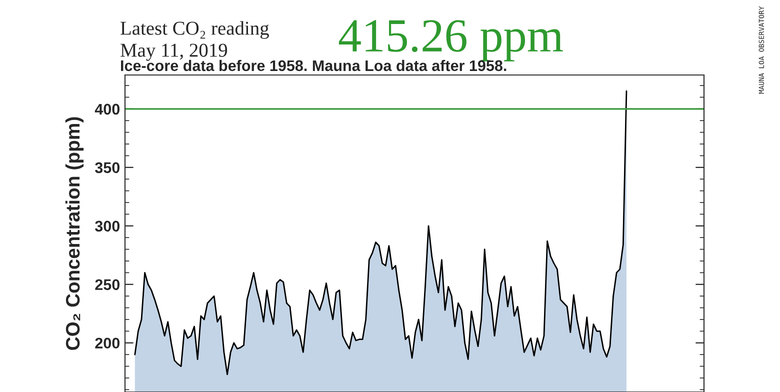  Describe the element at coordinates (107, 284) in the screenshot. I see `y-tick-label: 250` at that location.